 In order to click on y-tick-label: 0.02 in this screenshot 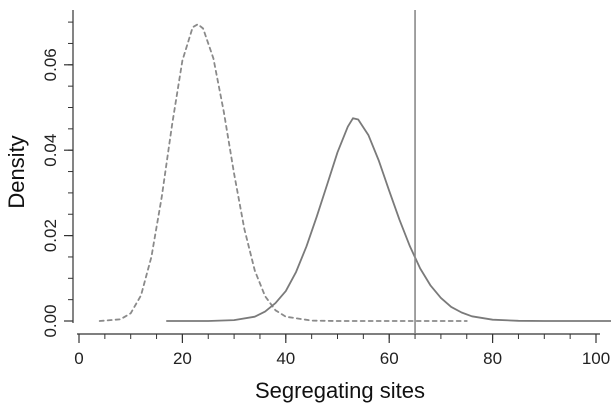, I will do `click(50, 235)`.